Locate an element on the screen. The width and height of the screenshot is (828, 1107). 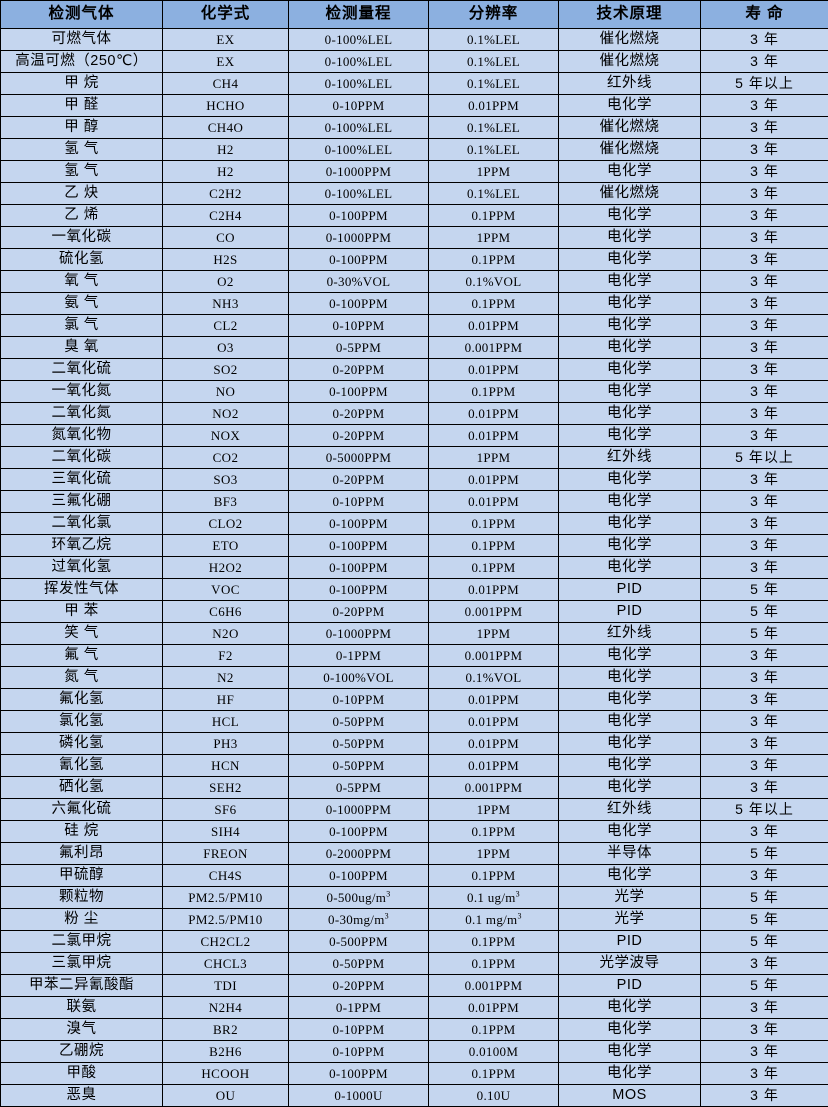
cell-resolution: 1PPM is located at coordinates (494, 458).